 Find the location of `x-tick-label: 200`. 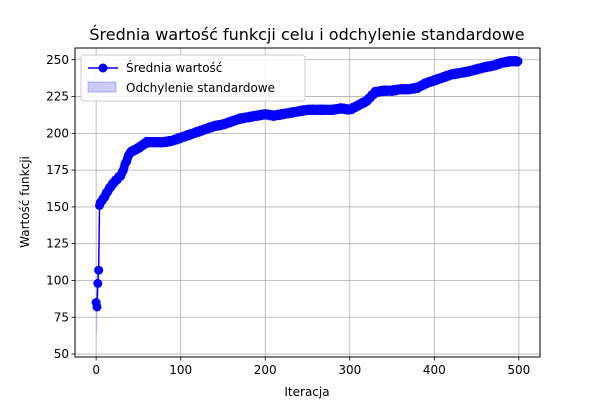

x-tick-label: 200 is located at coordinates (265, 370).